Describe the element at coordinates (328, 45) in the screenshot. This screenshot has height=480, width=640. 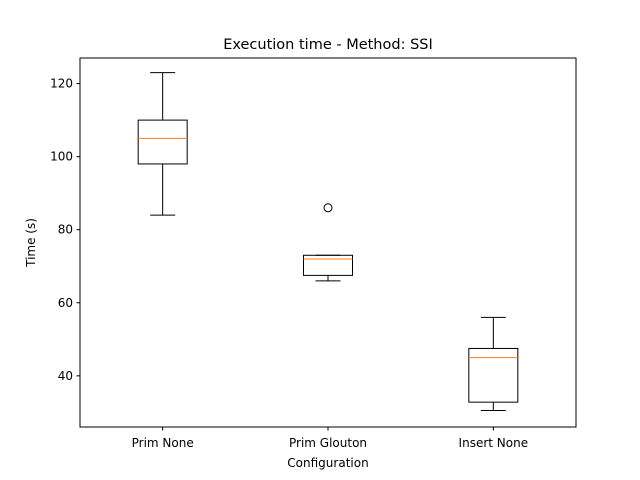
I see `chart-title: Execution time - Method: SSI` at that location.